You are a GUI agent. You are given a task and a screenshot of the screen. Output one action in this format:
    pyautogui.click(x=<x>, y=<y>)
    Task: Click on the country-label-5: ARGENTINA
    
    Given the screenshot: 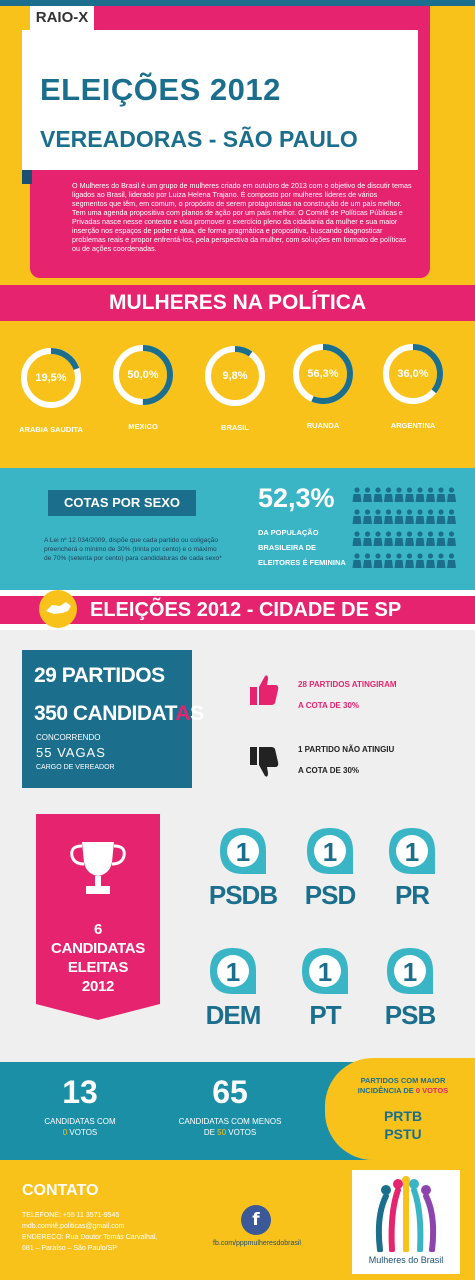 What is the action you would take?
    pyautogui.click(x=413, y=425)
    